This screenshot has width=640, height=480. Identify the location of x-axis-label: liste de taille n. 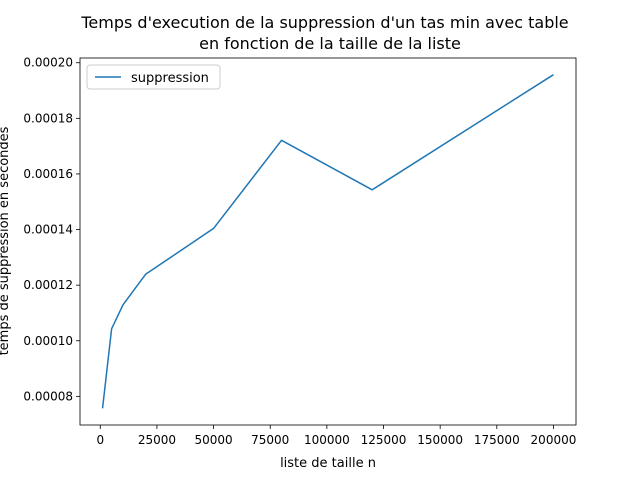
(328, 463).